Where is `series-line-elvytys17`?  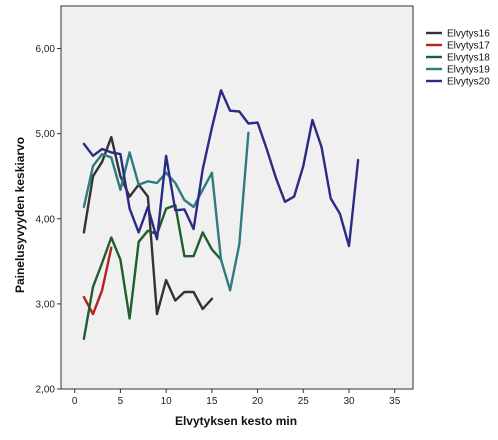
series-line-elvytys17 is located at coordinates (97, 281).